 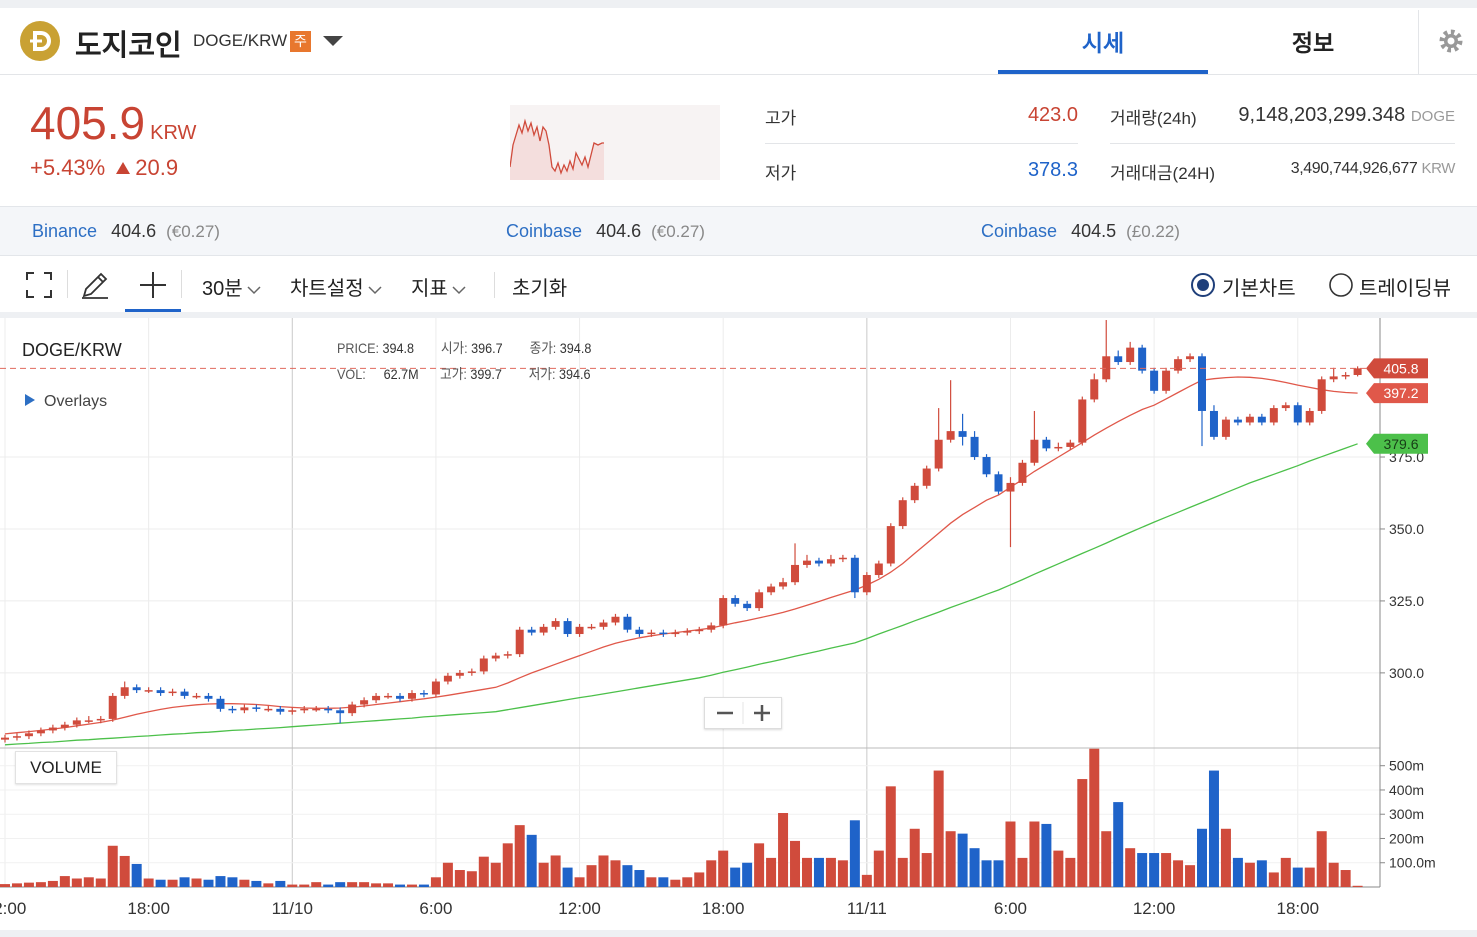 I want to click on exchange: Coinbase 404.6 (€0.27), so click(x=605, y=231).